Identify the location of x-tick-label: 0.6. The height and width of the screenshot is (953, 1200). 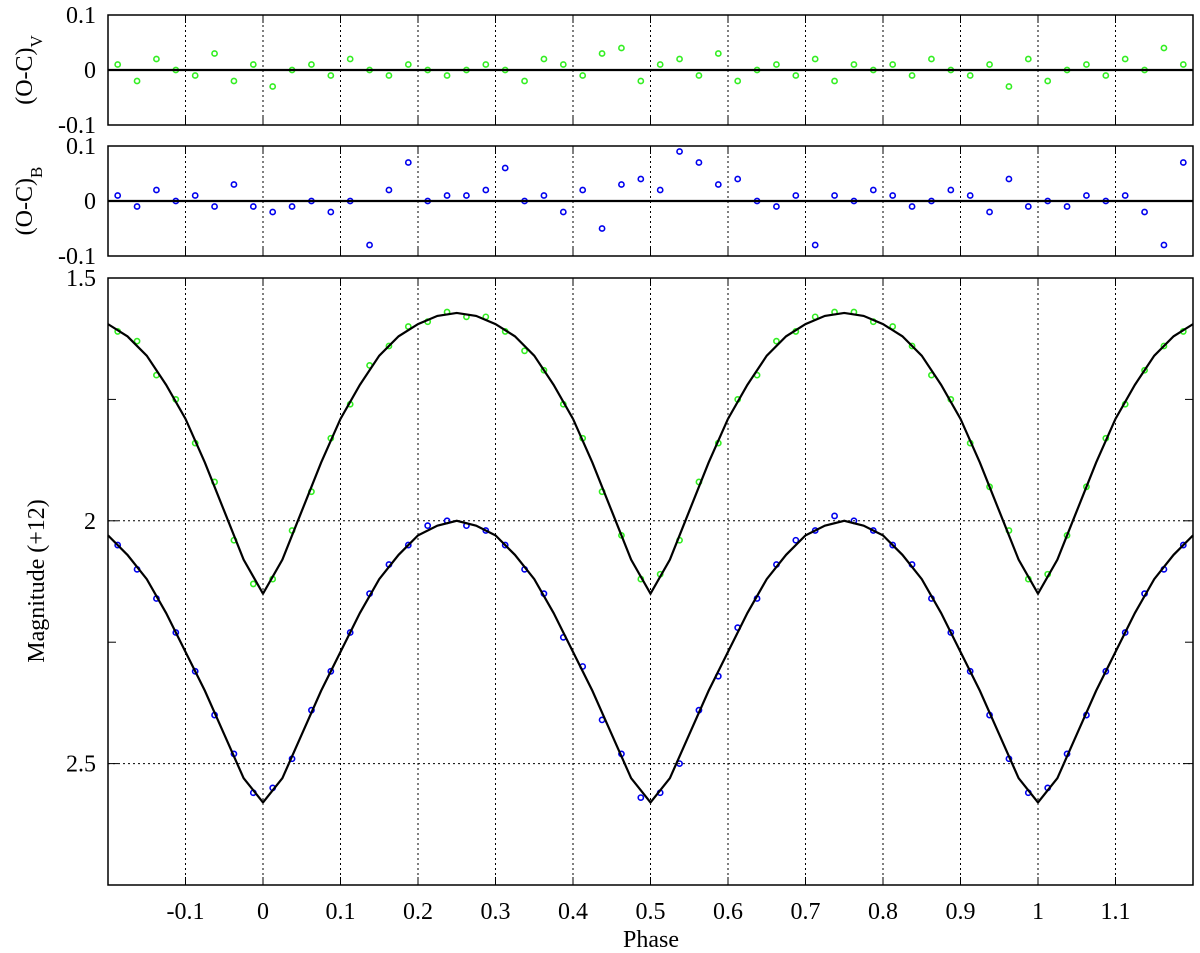
(728, 912).